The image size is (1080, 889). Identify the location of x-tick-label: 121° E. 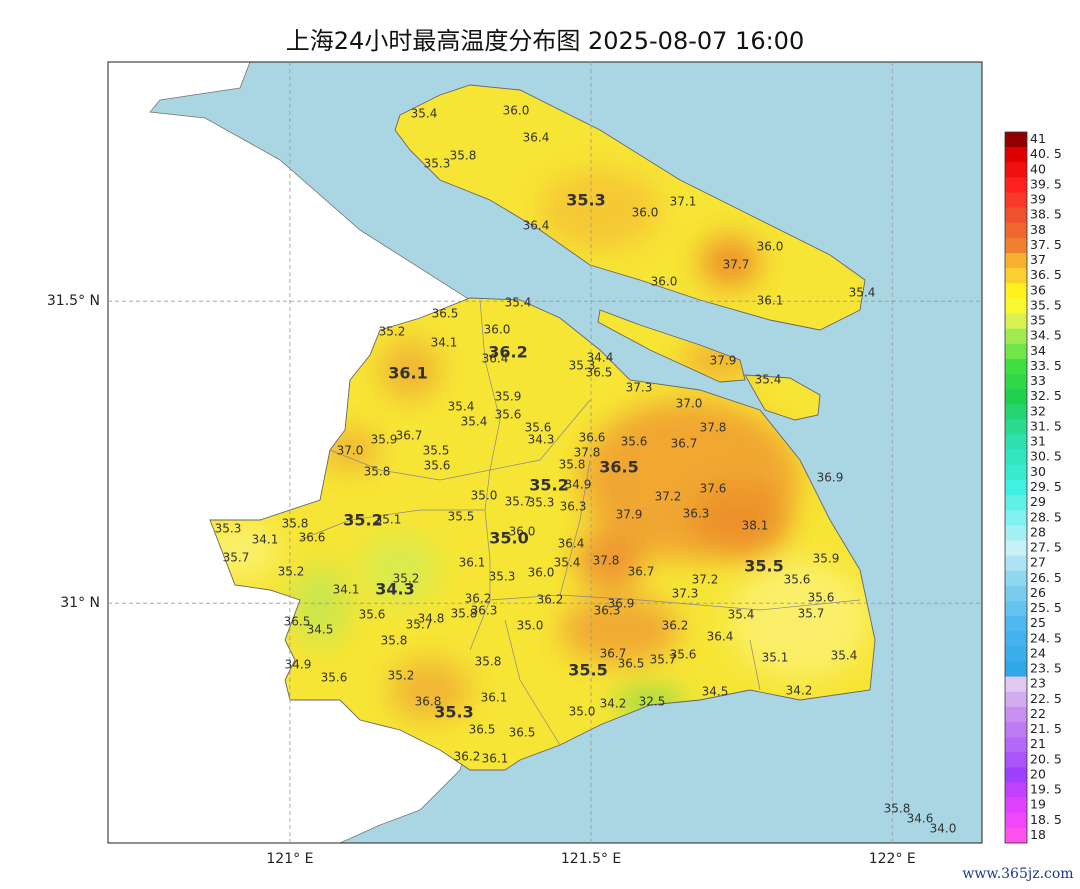
(289, 859).